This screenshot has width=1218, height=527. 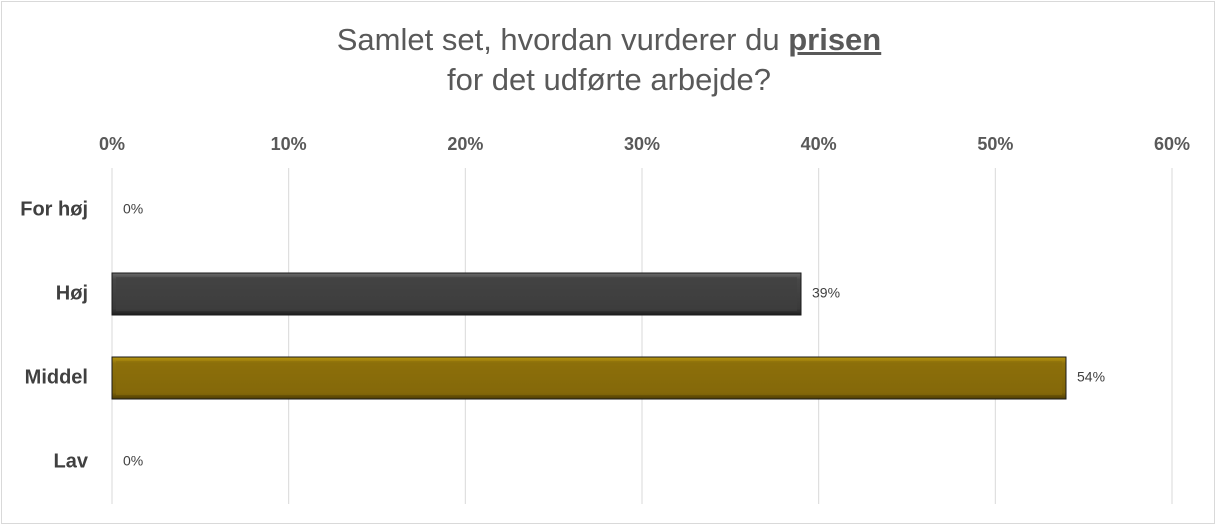 What do you see at coordinates (835, 39) in the screenshot?
I see `chart-title-emphasis: prisen` at bounding box center [835, 39].